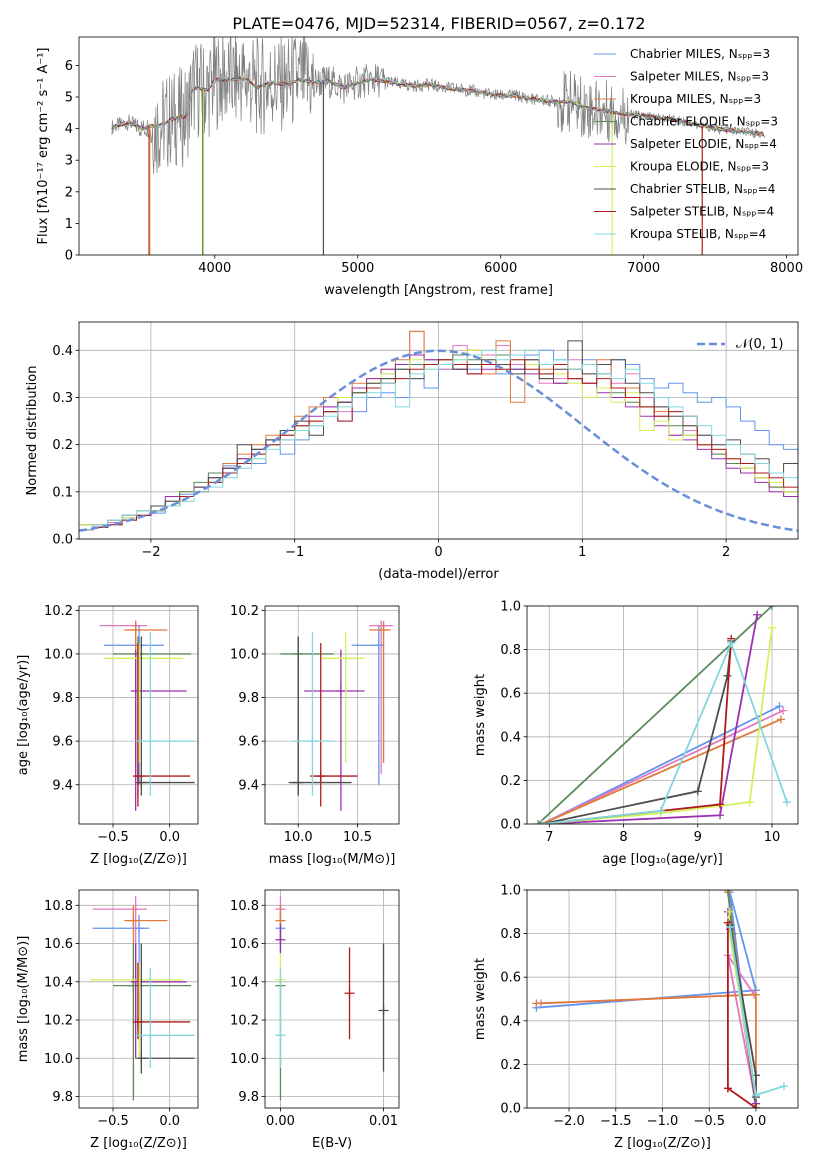 This screenshot has width=819, height=1170. What do you see at coordinates (702, 212) in the screenshot?
I see `legend-label: Salpeter STELIB, Nₛₚₚ=4` at bounding box center [702, 212].